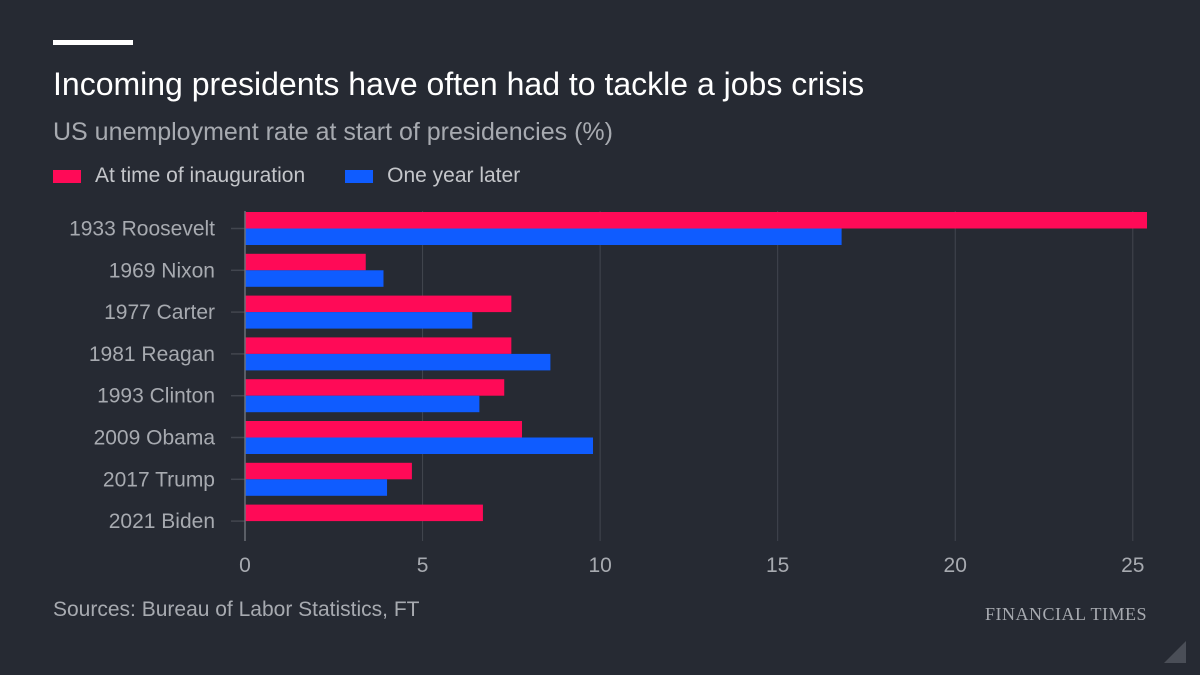  Describe the element at coordinates (423, 565) in the screenshot. I see `x-tick-label-5: 5` at that location.